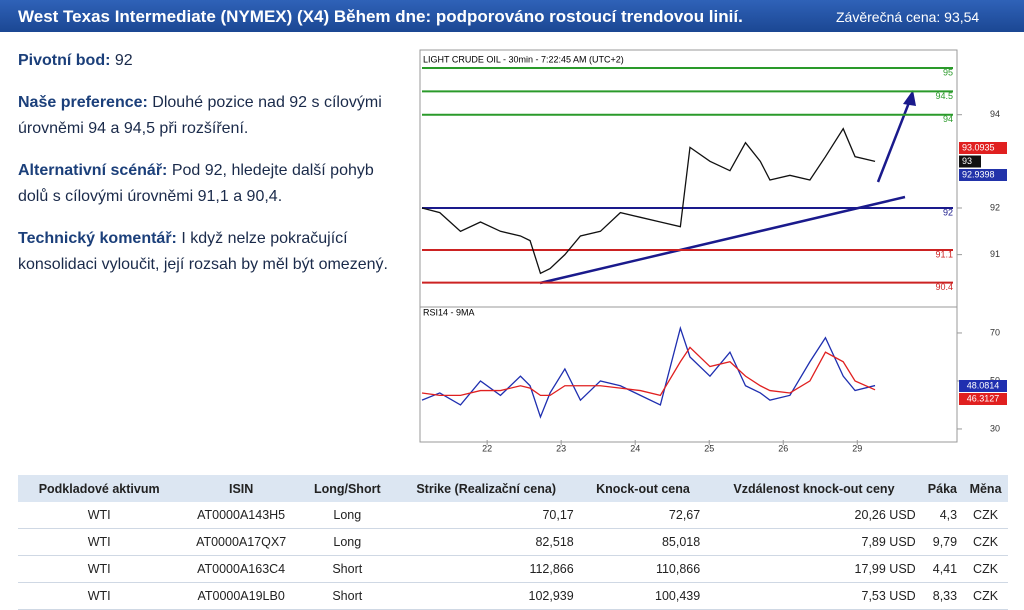 This screenshot has height=610, width=1024. Describe the element at coordinates (241, 515) in the screenshot. I see `table-cell: AT0000A143H5` at that location.